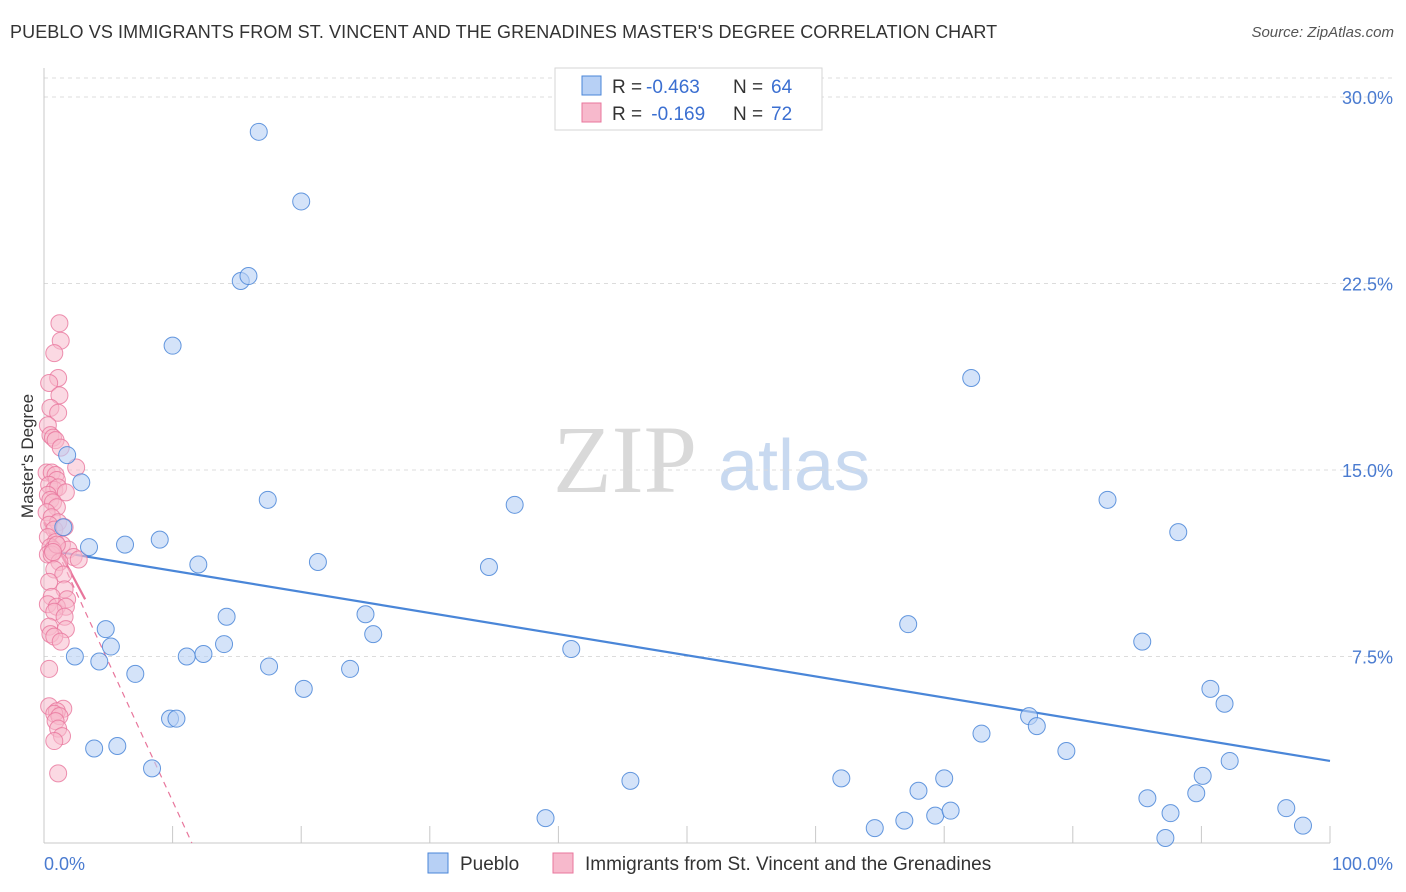 The width and height of the screenshot is (1406, 892). I want to click on y-tick-label-0: 7.5%, so click(1372, 658).